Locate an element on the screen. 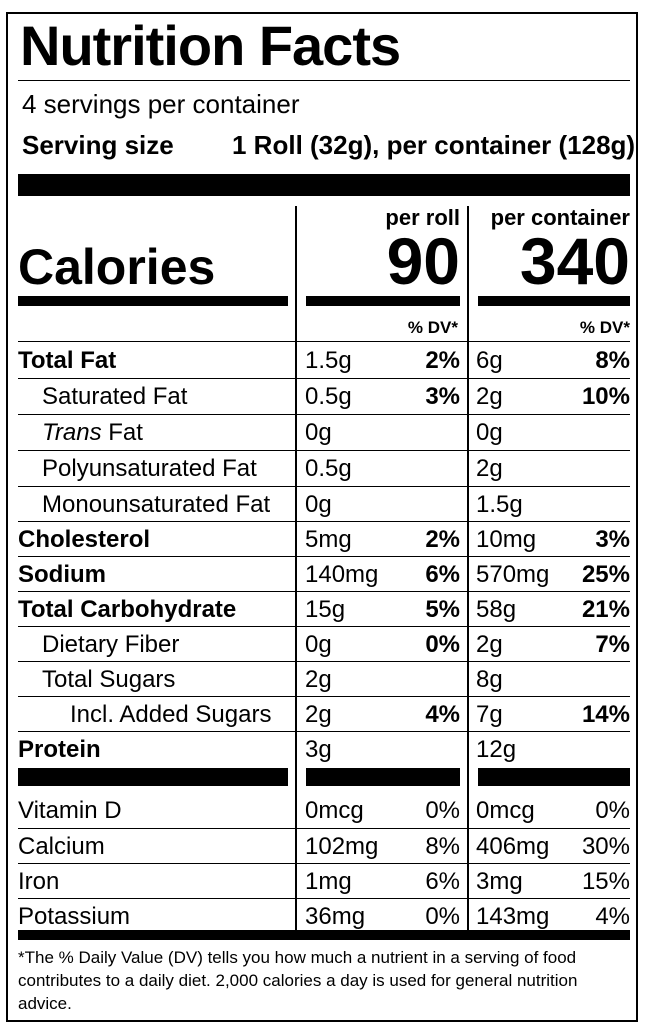 The image size is (648, 1024). thick-divider-right is located at coordinates (554, 777).